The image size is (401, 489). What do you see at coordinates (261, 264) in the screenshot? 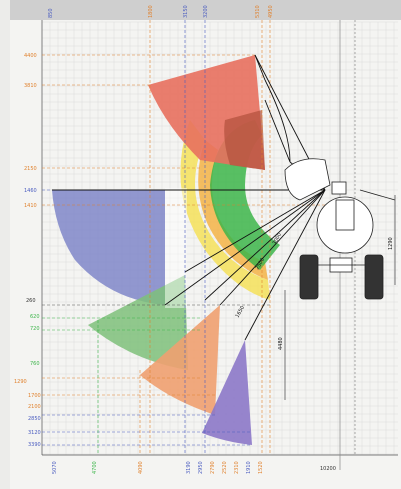
I see `arm-label-2: 2500` at bounding box center [261, 264].